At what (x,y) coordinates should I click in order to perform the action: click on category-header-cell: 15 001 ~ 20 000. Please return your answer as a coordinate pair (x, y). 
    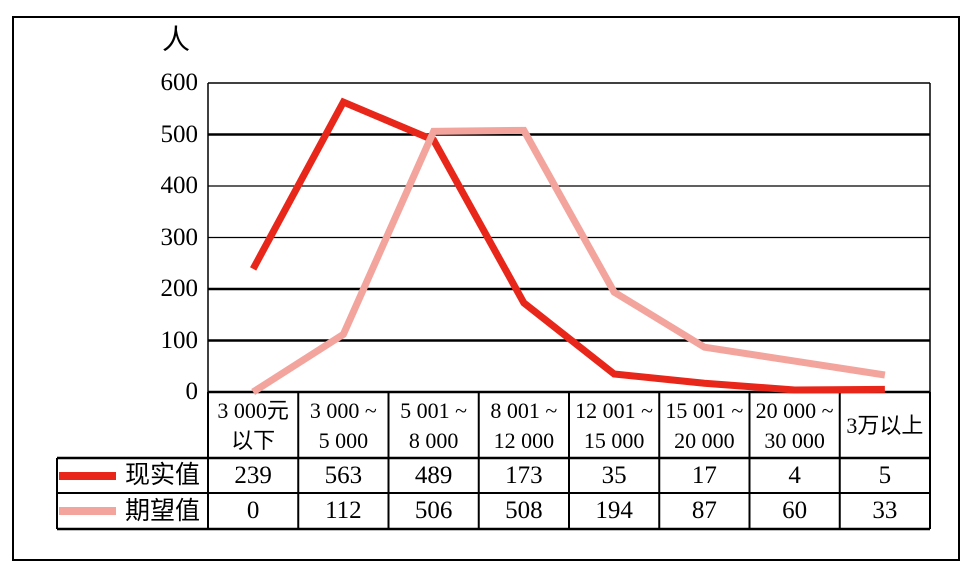
    Looking at the image, I should click on (704, 425).